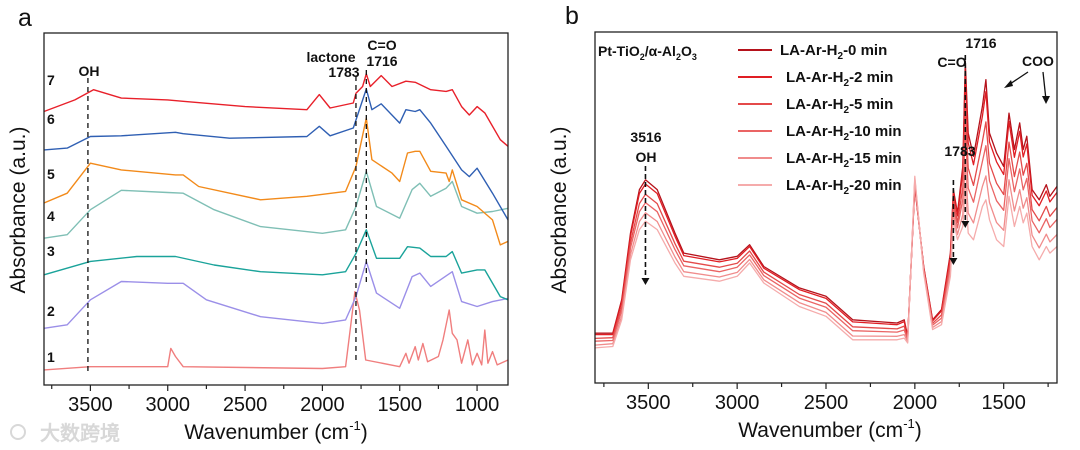 This screenshot has width=1080, height=450. What do you see at coordinates (51, 174) in the screenshot?
I see `curve-label-5: 5` at bounding box center [51, 174].